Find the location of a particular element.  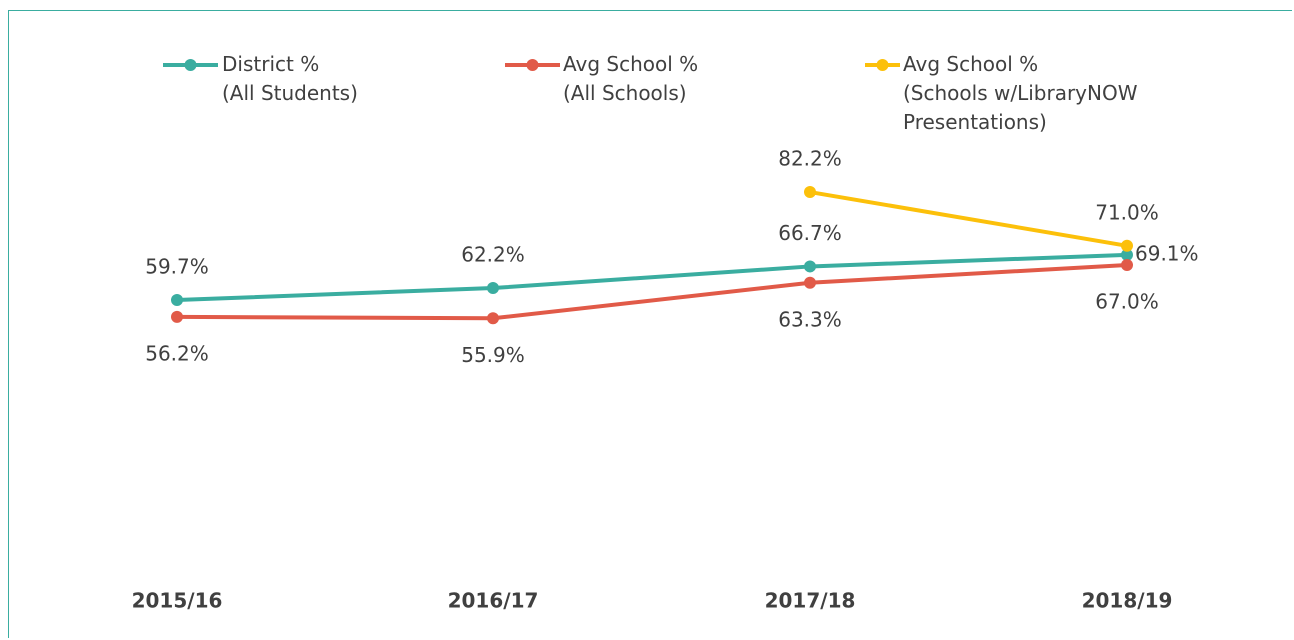

x-tick-label: 2018/19 is located at coordinates (1127, 601).